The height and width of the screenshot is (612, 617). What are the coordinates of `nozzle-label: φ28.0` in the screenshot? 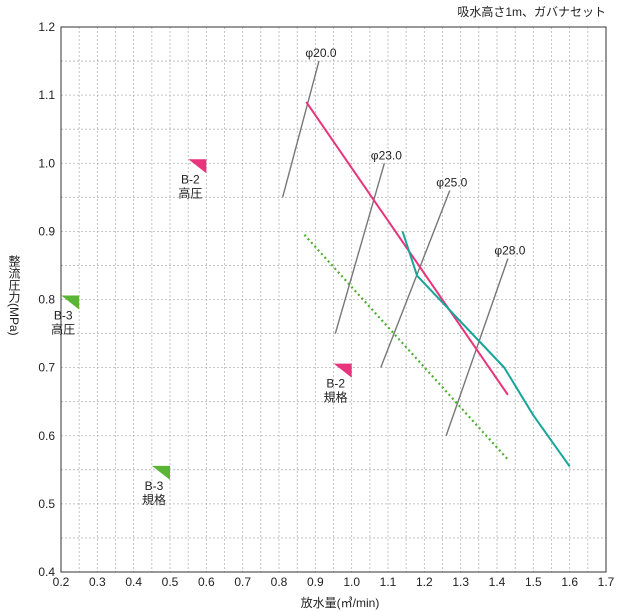 It's located at (509, 251).